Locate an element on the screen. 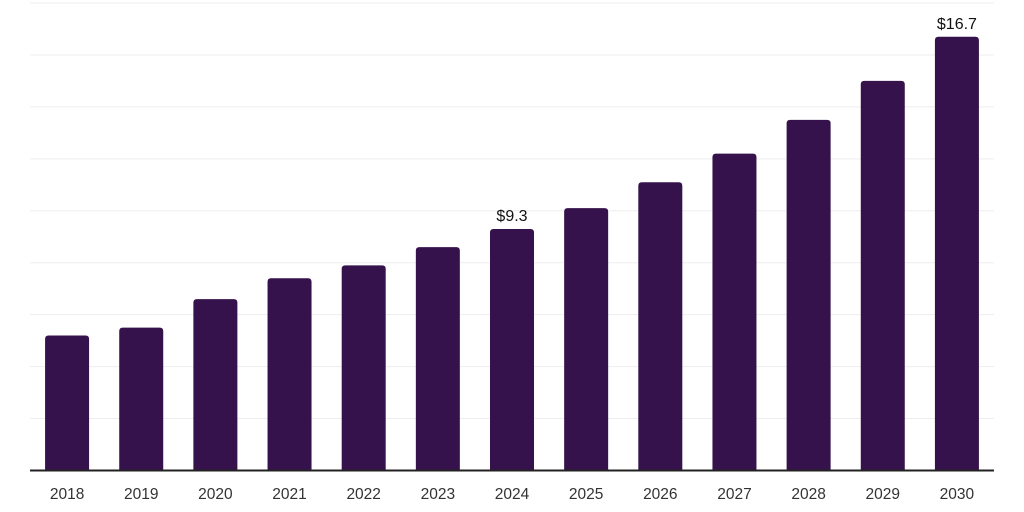  x-tick-label-2022: 2022 is located at coordinates (363, 494).